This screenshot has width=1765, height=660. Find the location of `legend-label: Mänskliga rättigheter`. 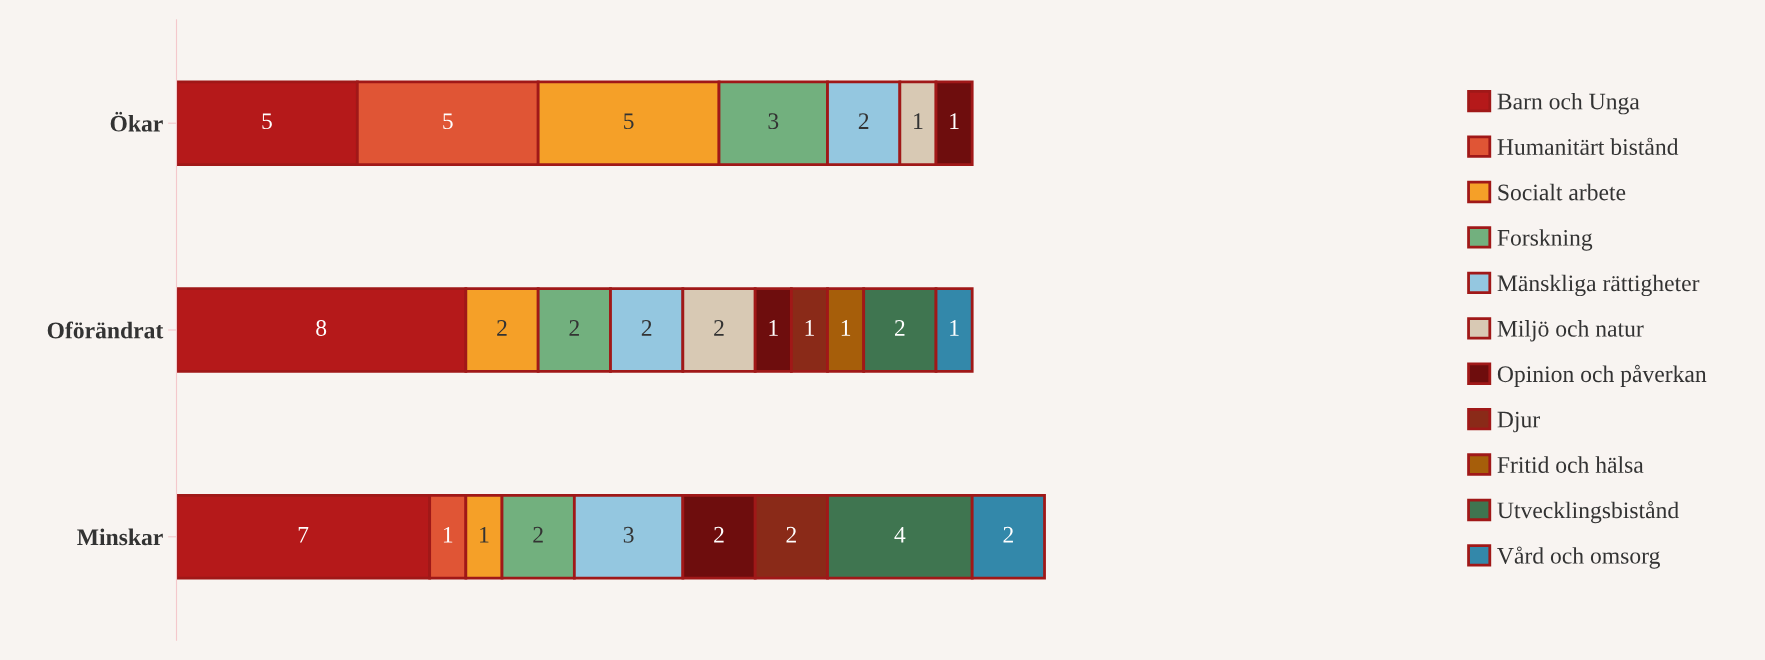

legend-label: Mänskliga rättigheter is located at coordinates (1598, 285).